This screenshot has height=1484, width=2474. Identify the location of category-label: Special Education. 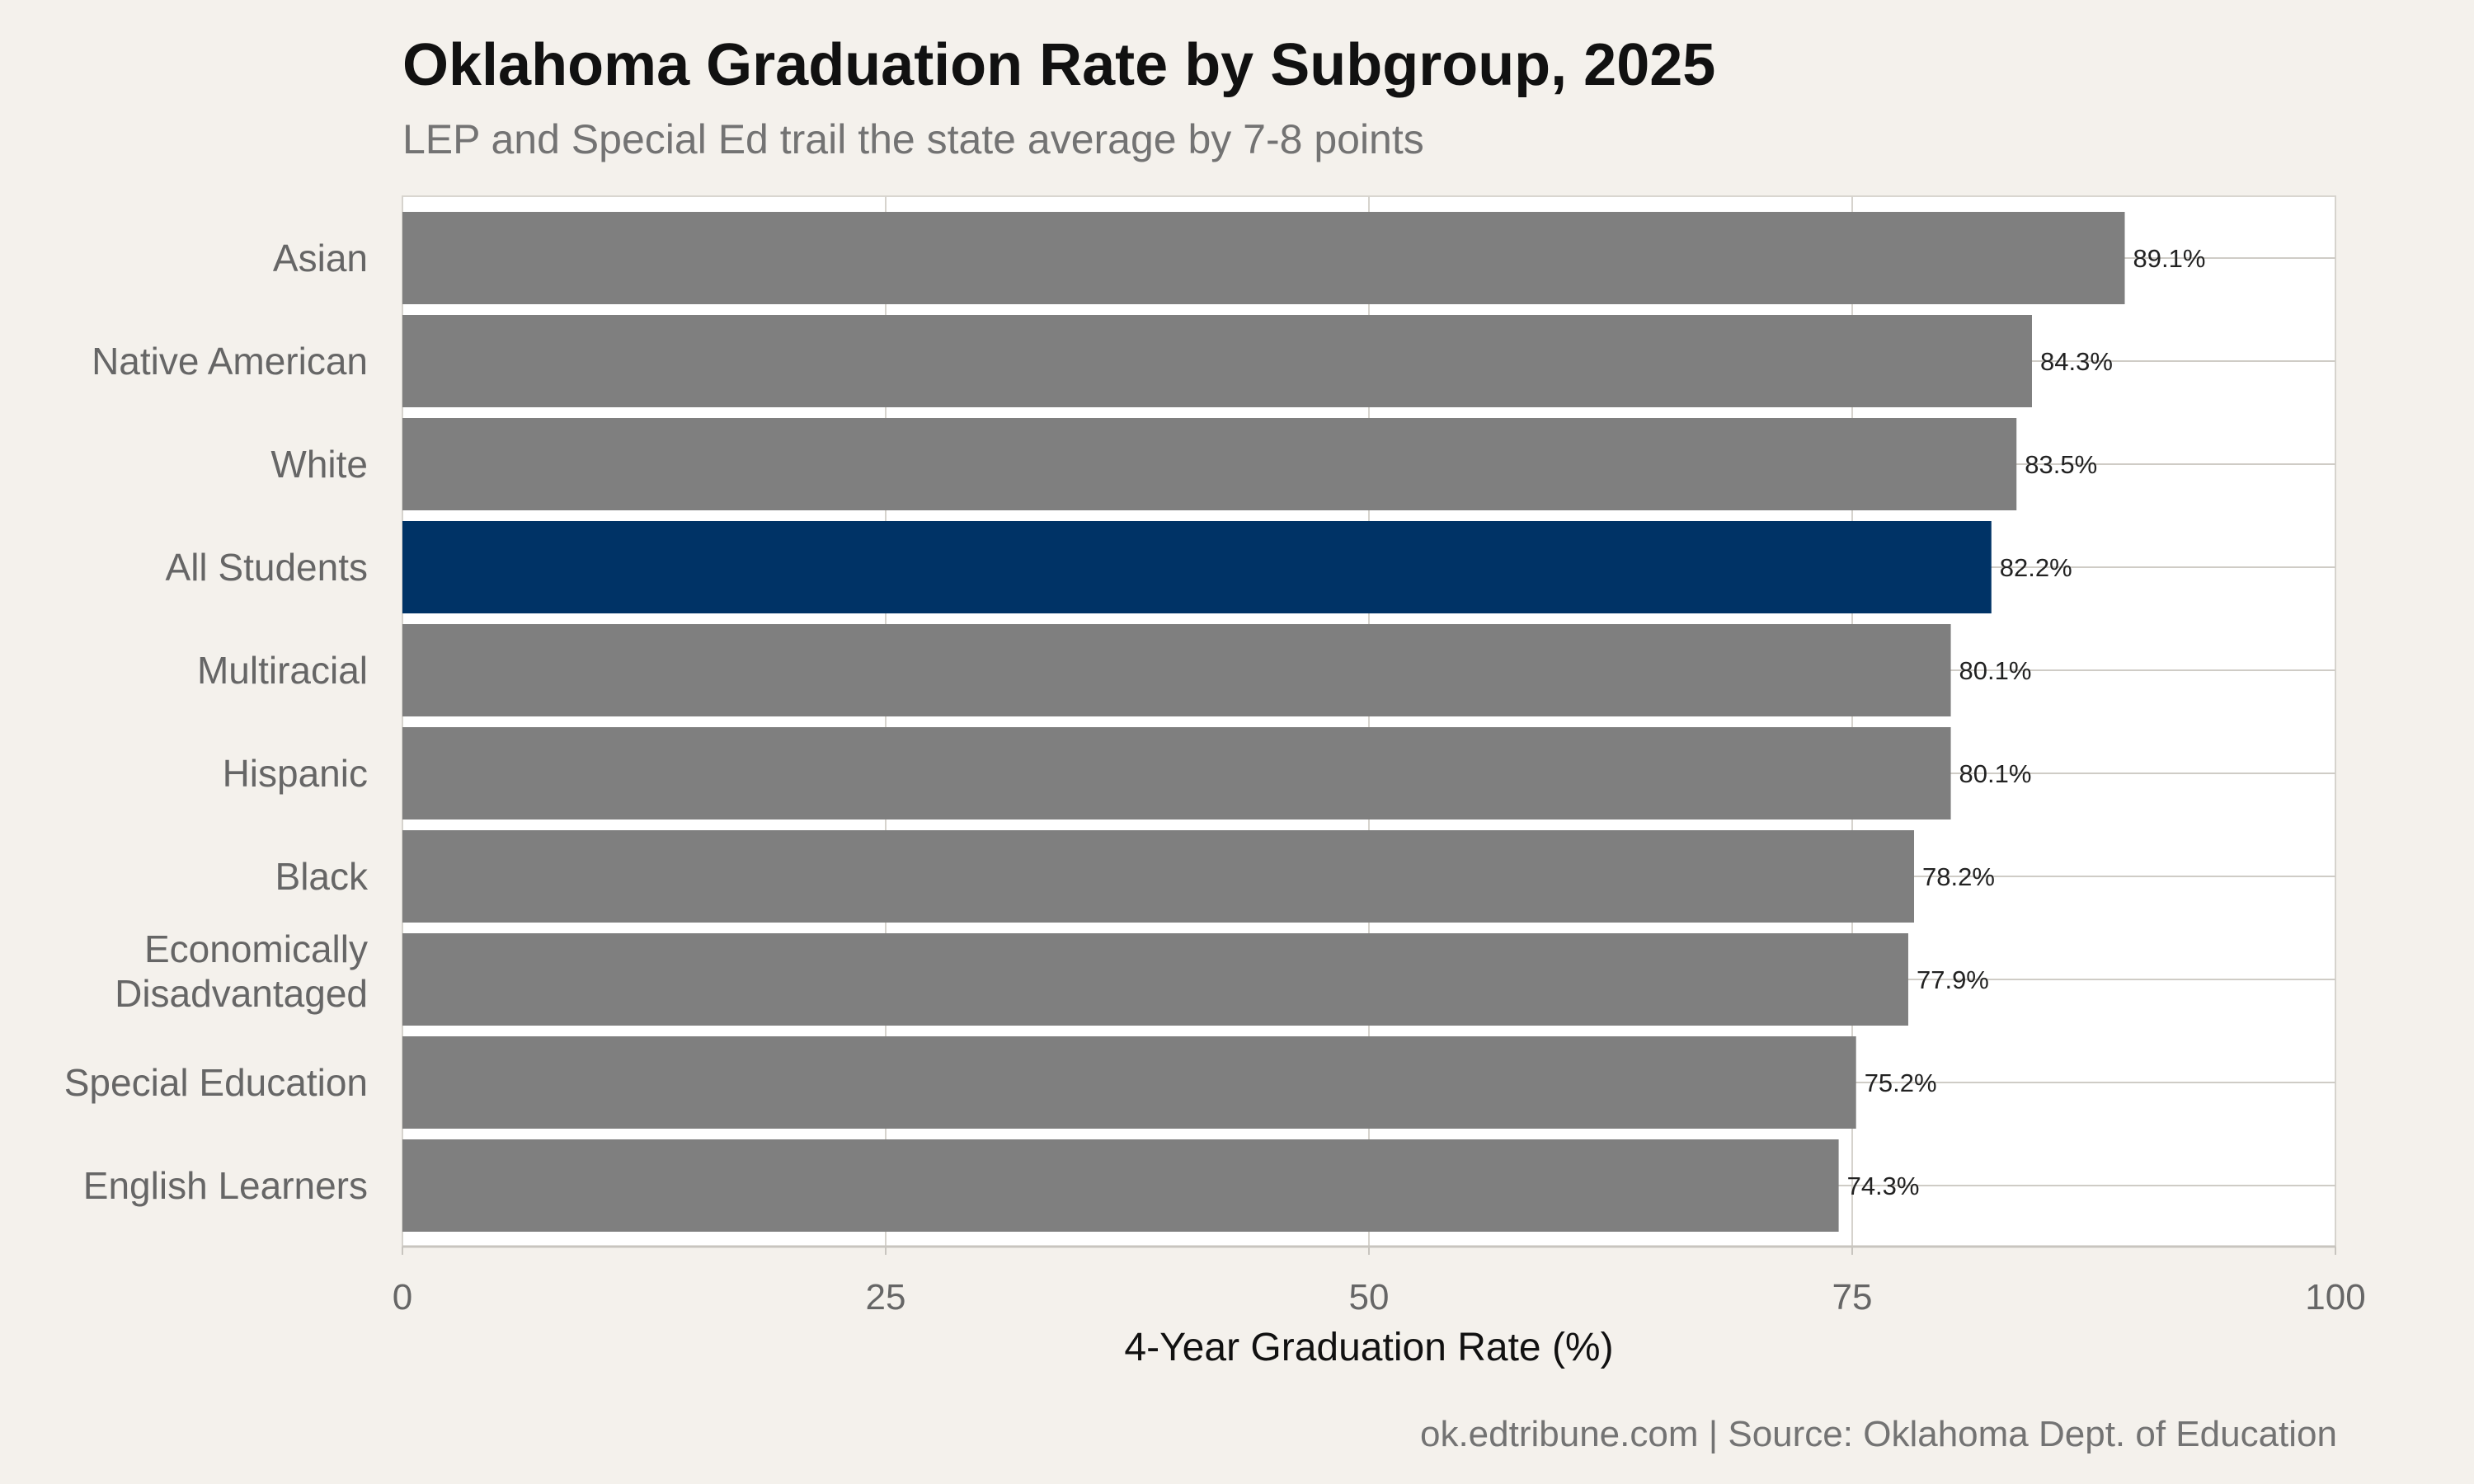
(216, 1082).